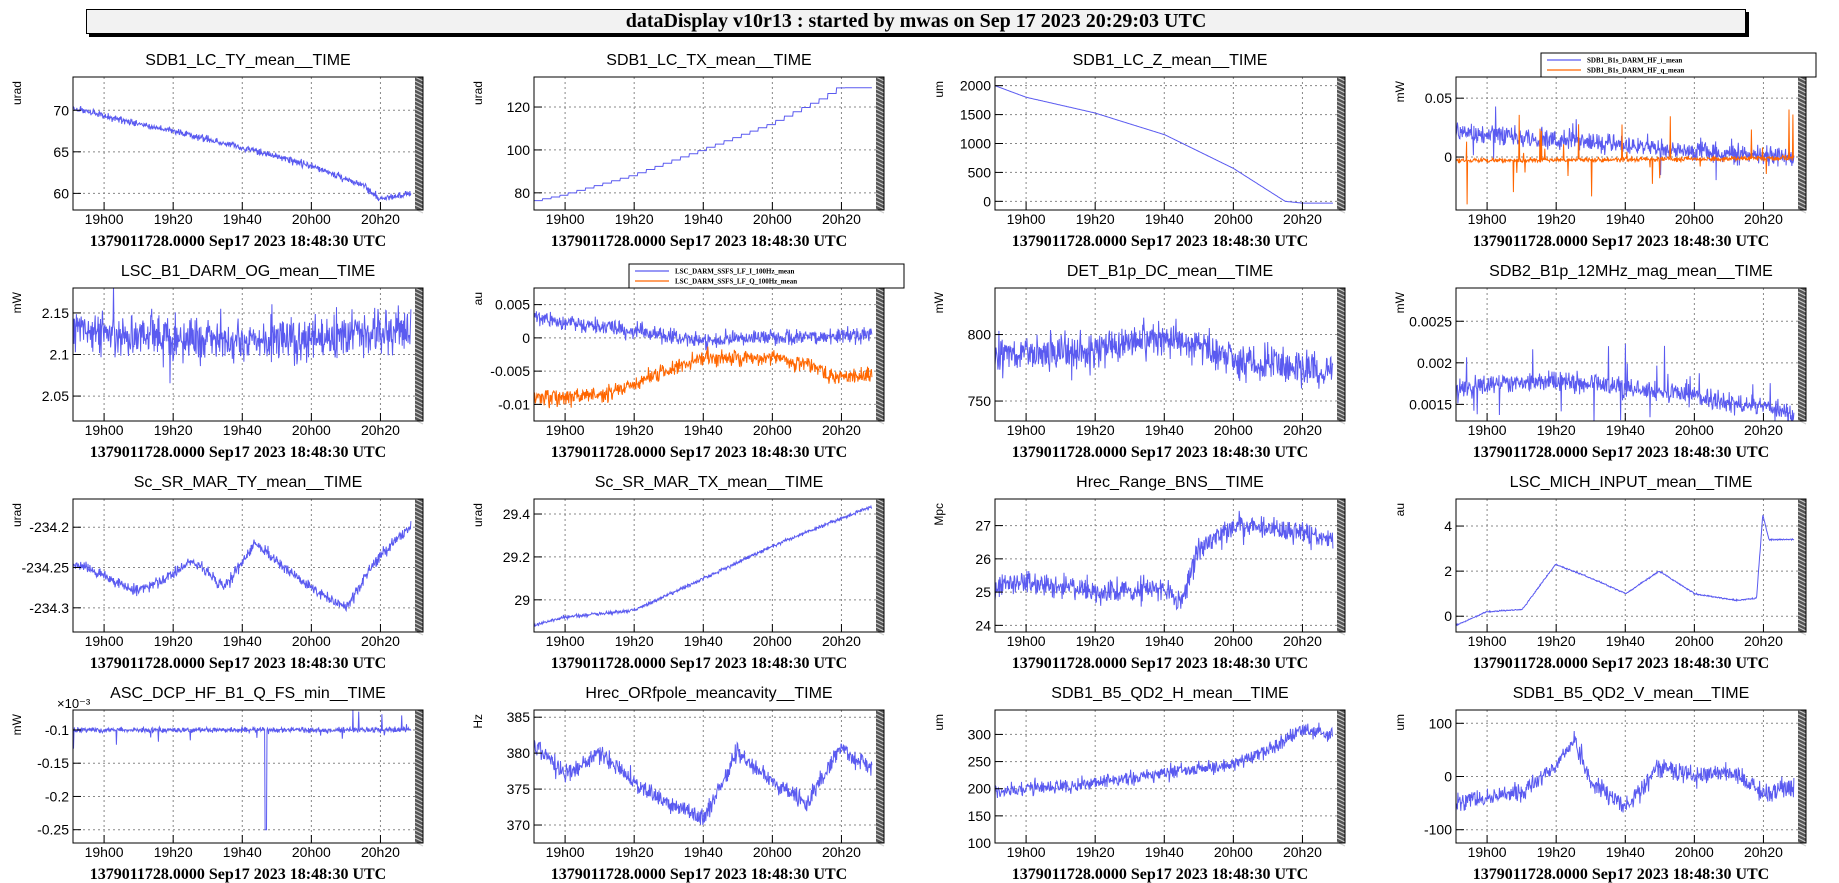 The height and width of the screenshot is (883, 1839). Describe the element at coordinates (708, 60) in the screenshot. I see `chart-title: SDB1_LC_TX_mean__TIME` at that location.